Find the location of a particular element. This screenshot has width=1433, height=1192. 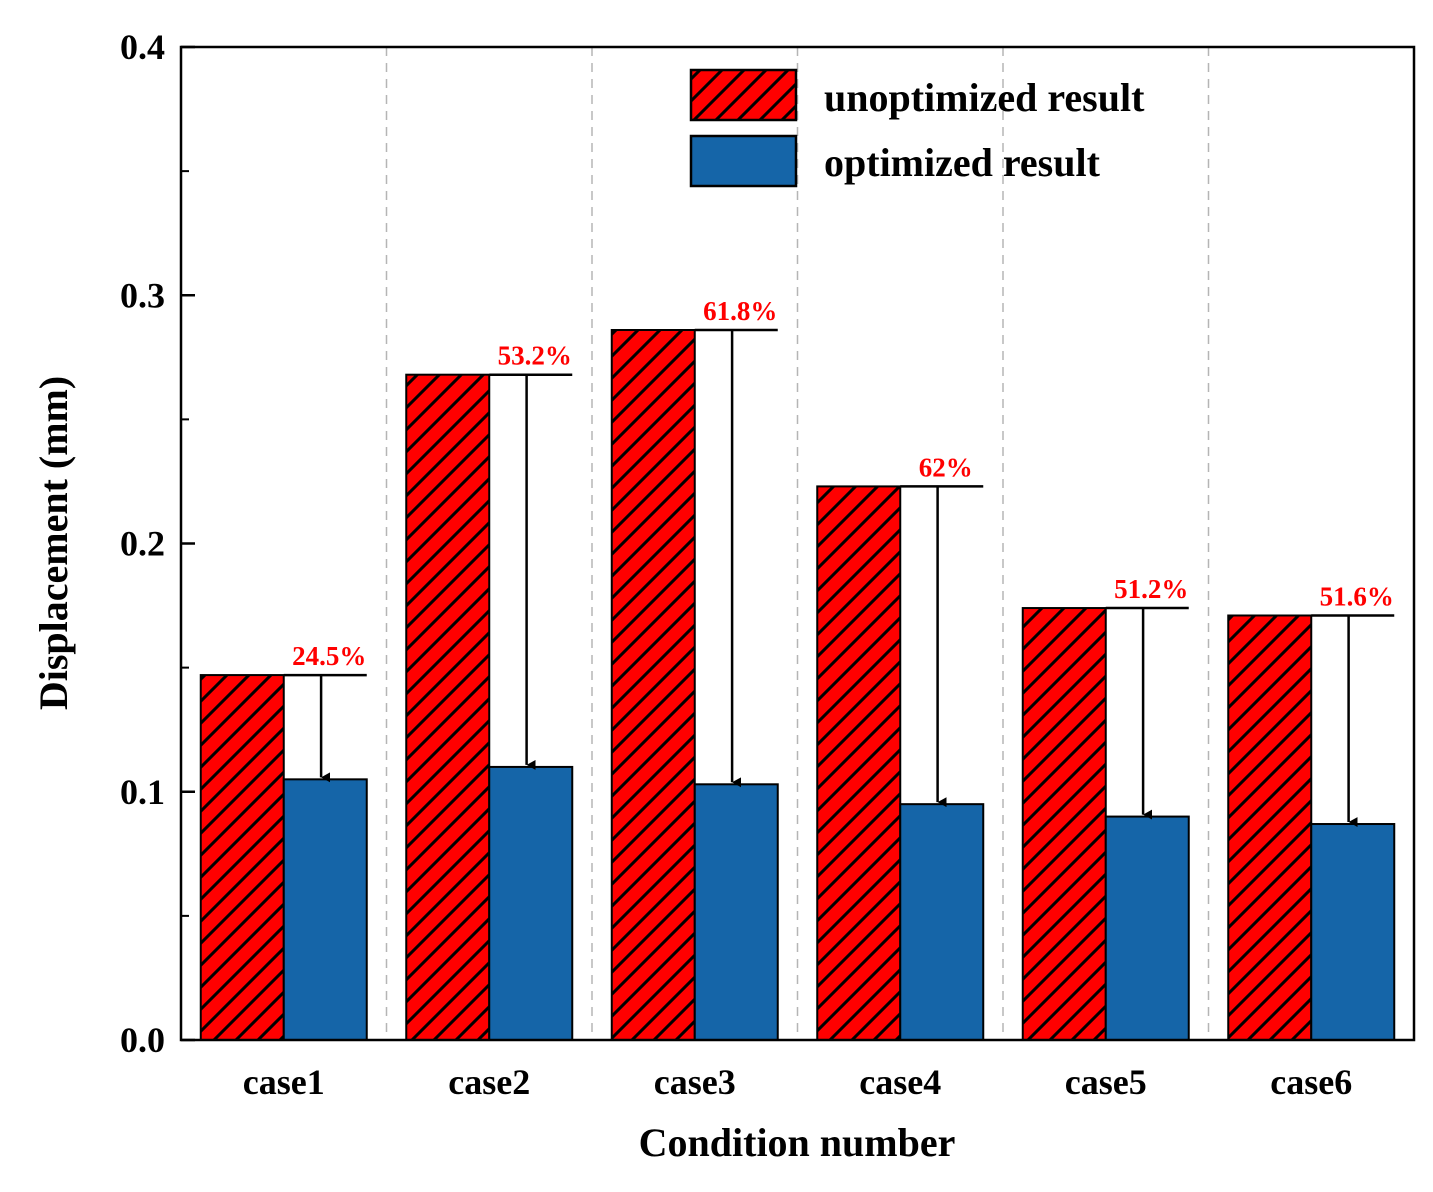

y-axis-title: Displacement (mm) is located at coordinates (53, 543).